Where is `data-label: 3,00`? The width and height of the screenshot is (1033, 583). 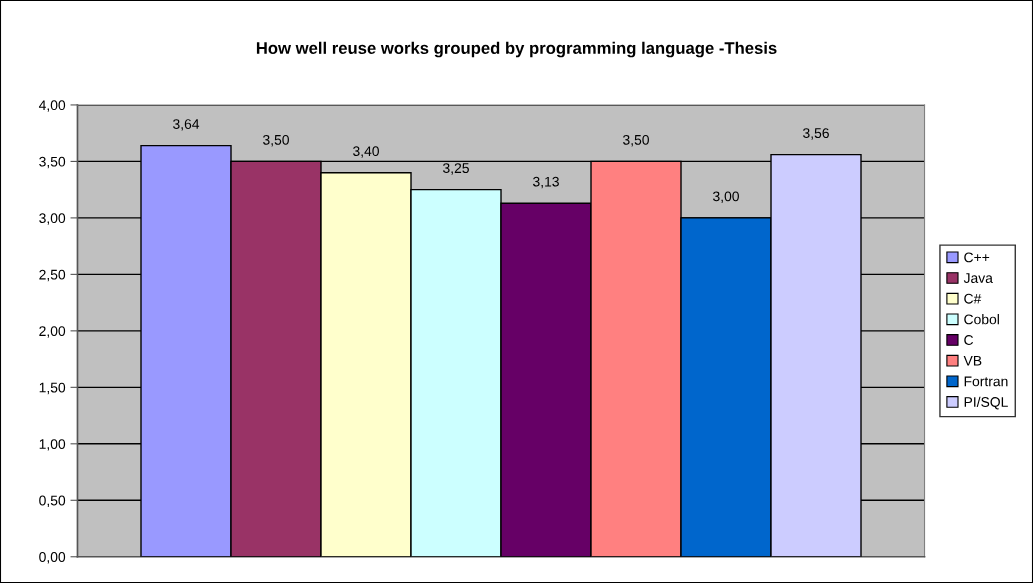 data-label: 3,00 is located at coordinates (726, 197).